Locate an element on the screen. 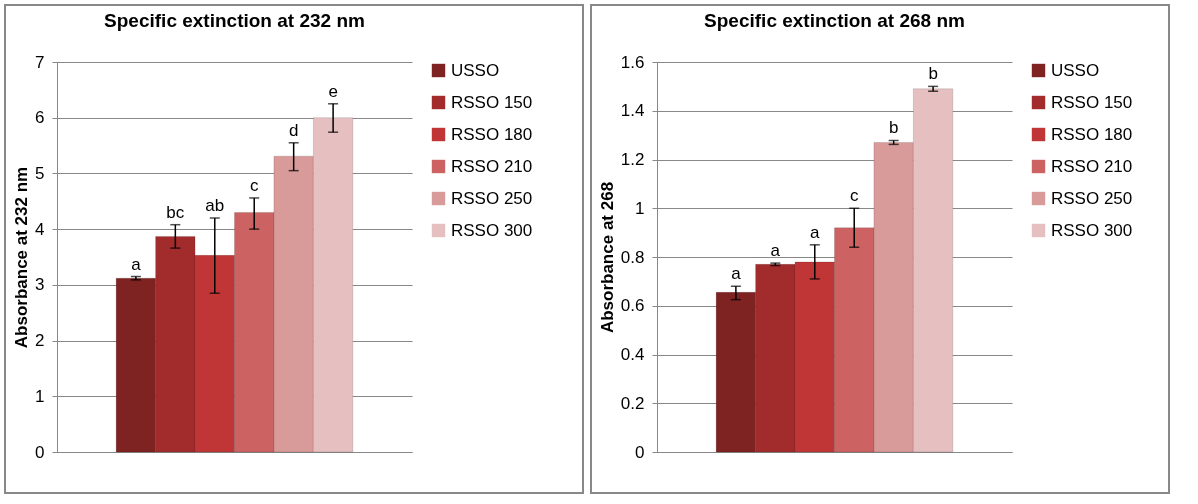 The image size is (1198, 504). y-tick-label: 7 is located at coordinates (40, 62).